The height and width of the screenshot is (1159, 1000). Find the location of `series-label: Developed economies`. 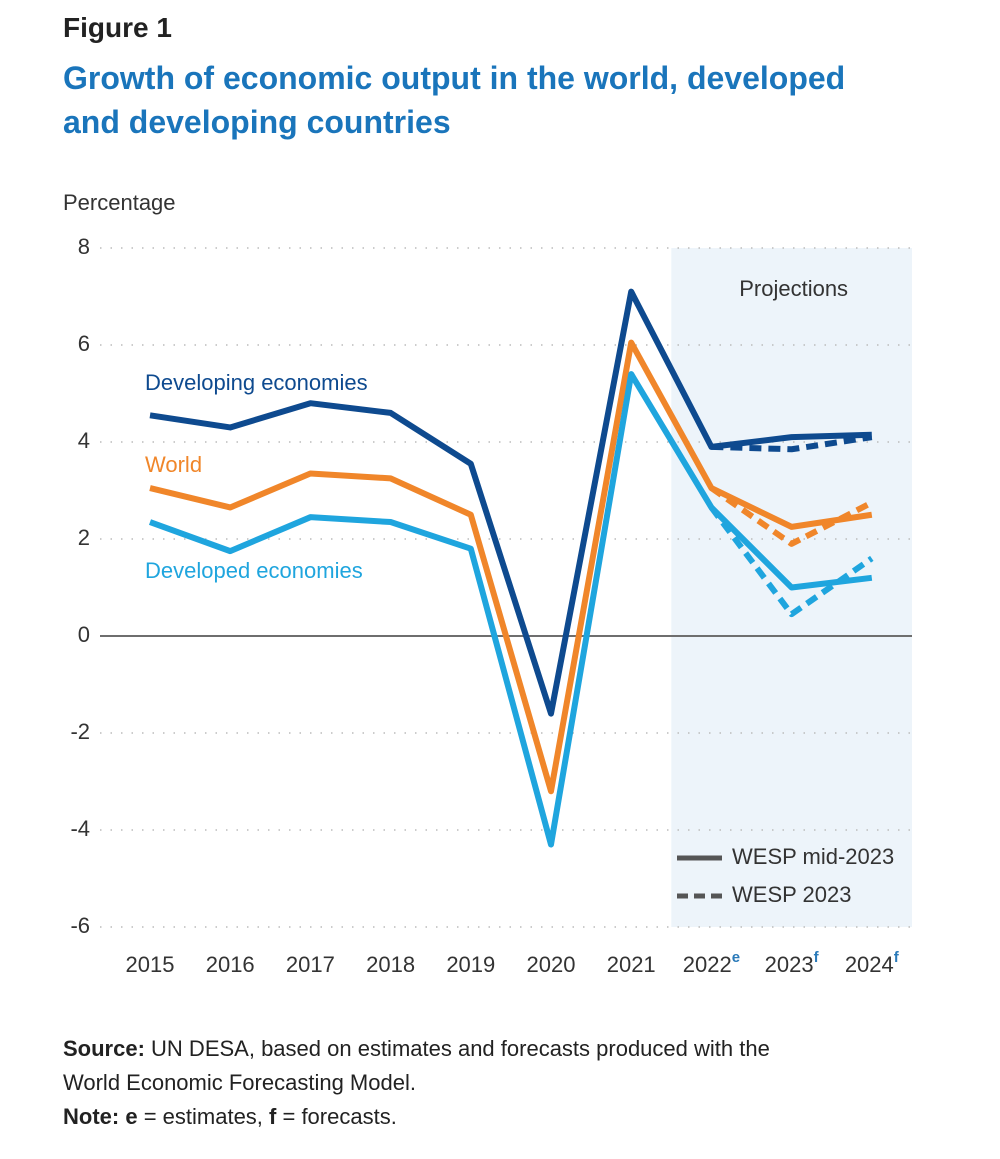

series-label: Developed economies is located at coordinates (254, 570).